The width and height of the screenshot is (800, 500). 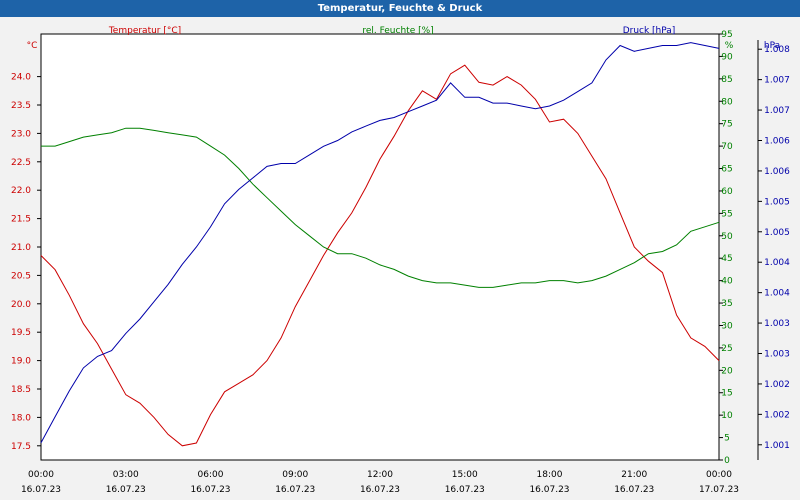 I want to click on y-tick-humidity: 20, so click(x=727, y=371).